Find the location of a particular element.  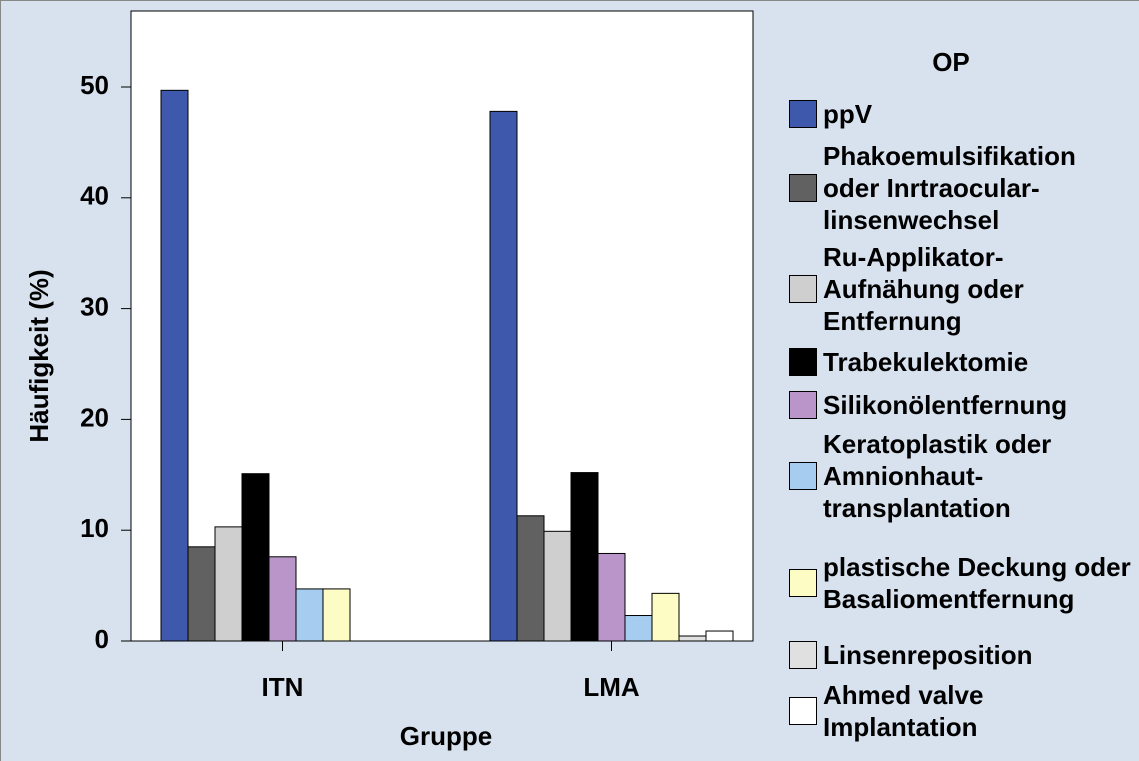

x-tick-label: ITN is located at coordinates (283, 687).